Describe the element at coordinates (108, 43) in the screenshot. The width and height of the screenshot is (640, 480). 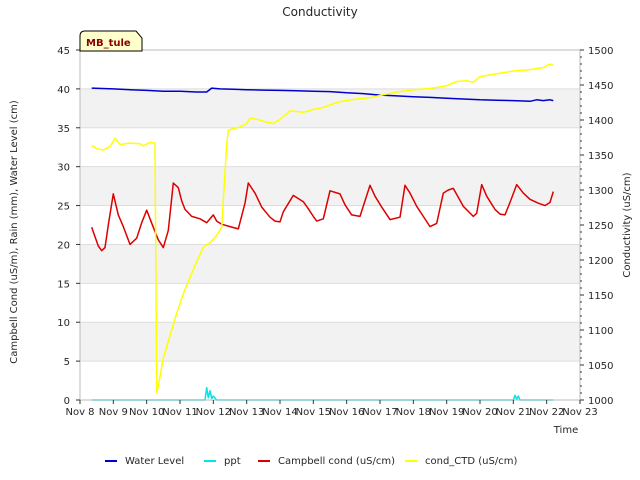
I see `site-label: MB_tule` at that location.